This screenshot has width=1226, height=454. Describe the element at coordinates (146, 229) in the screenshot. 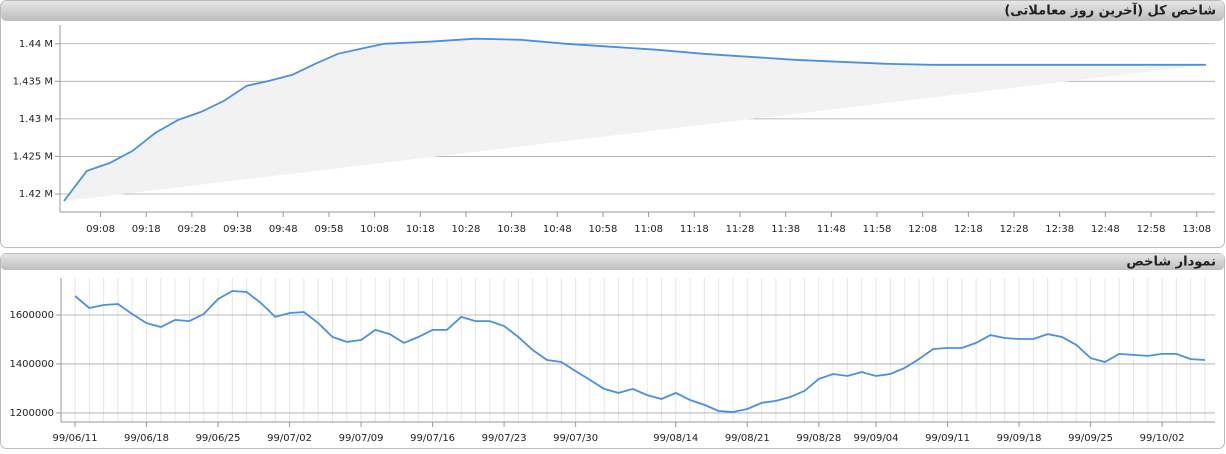

I see `x-tick-label: 09:18` at that location.